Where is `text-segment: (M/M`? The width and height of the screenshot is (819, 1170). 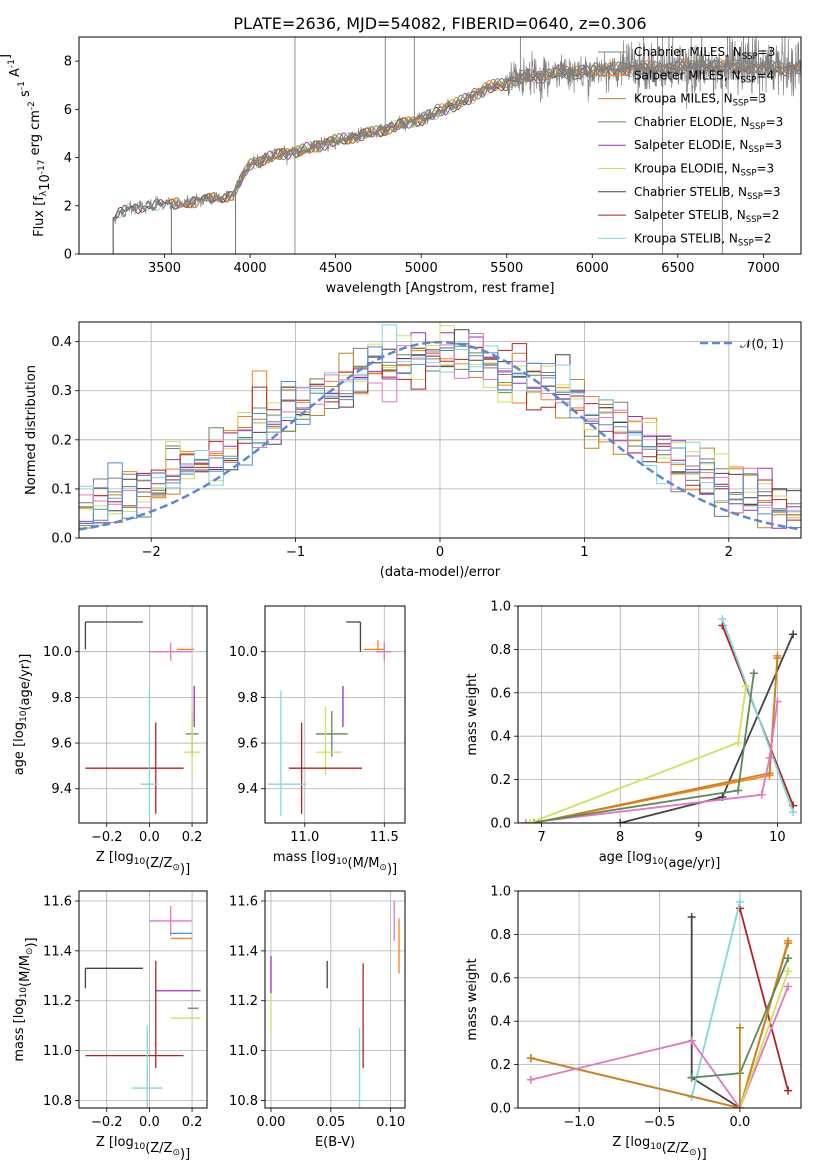
text-segment: (M/M is located at coordinates (364, 863).